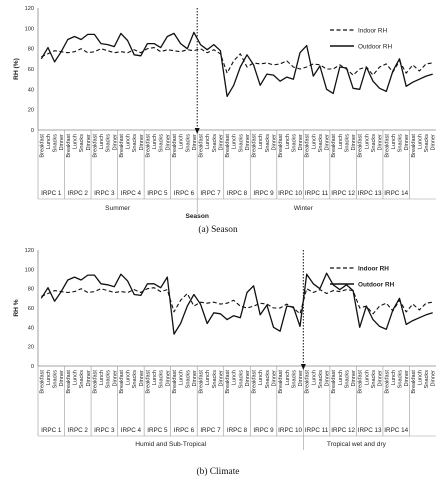 The width and height of the screenshot is (447, 480). I want to click on y-axis-label: RH %, so click(16, 307).